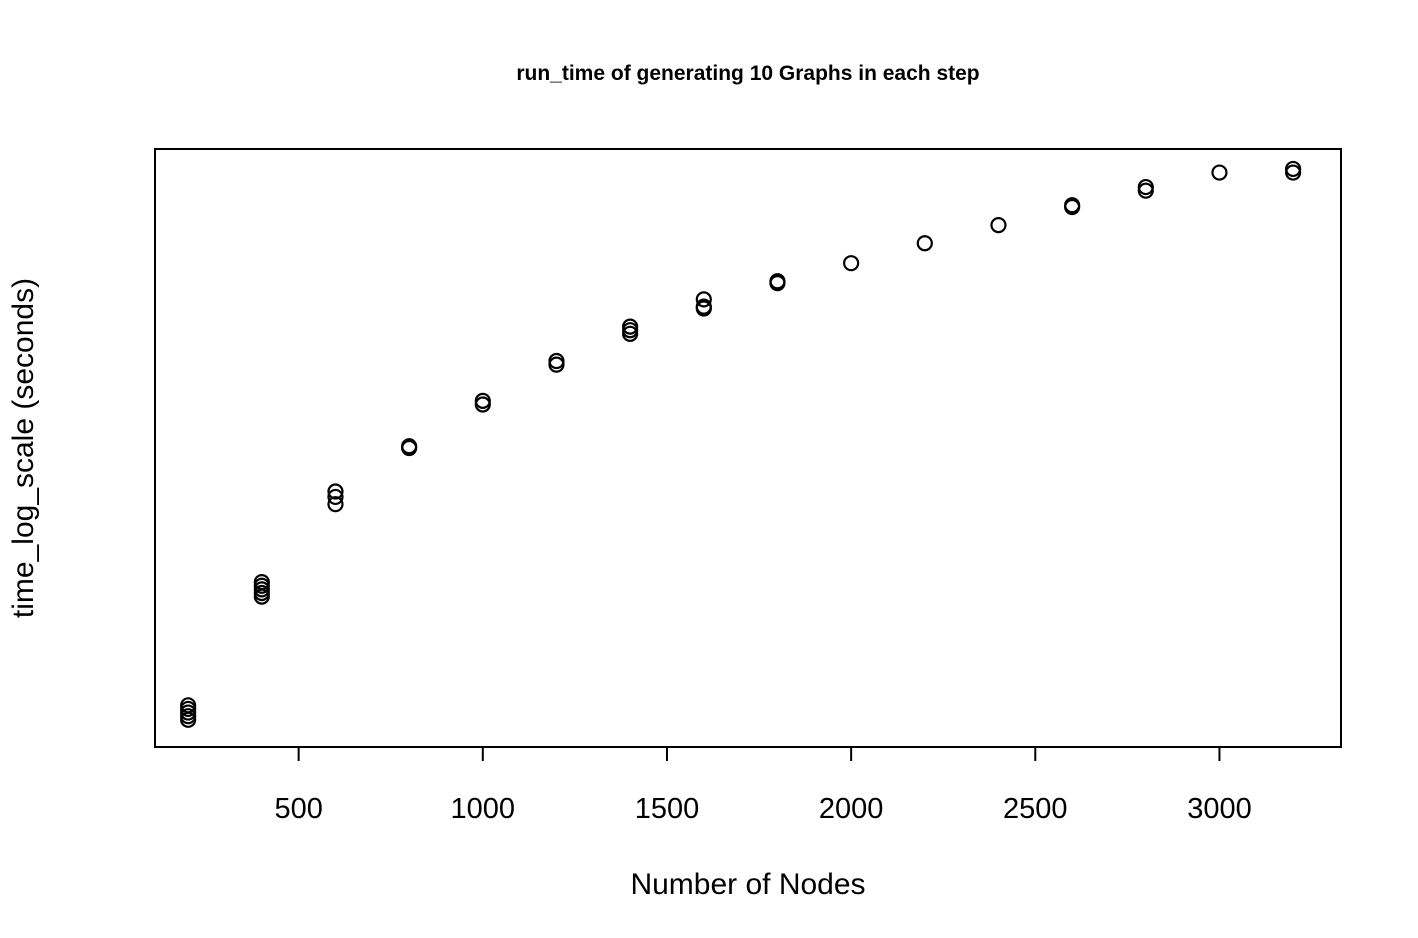 This screenshot has height=938, width=1418. Describe the element at coordinates (763, 785) in the screenshot. I see `x-axis: 500 1000 1500 2000 2500 3000` at that location.